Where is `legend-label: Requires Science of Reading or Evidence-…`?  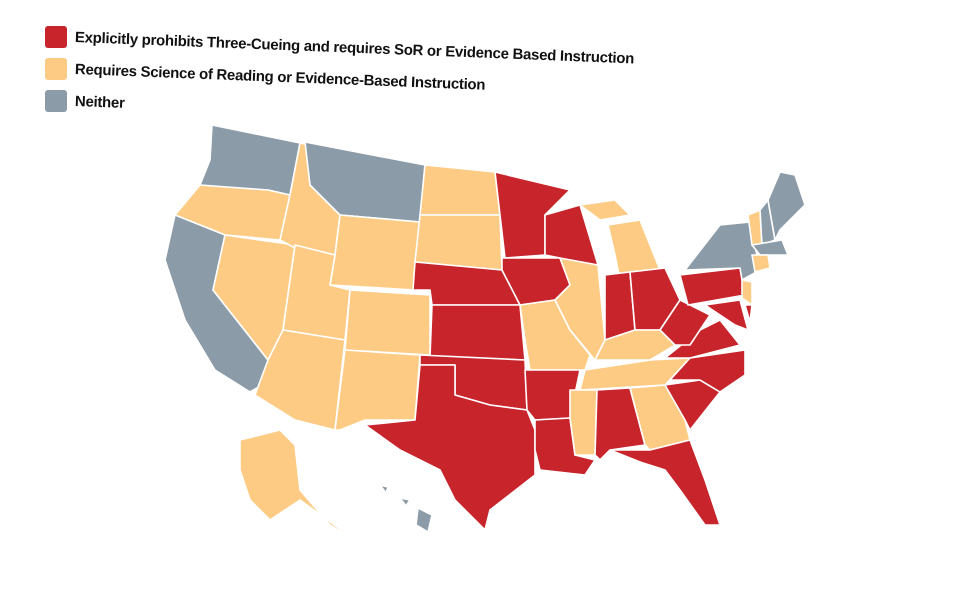
legend-label: Requires Science of Reading or Evidence-… is located at coordinates (280, 77).